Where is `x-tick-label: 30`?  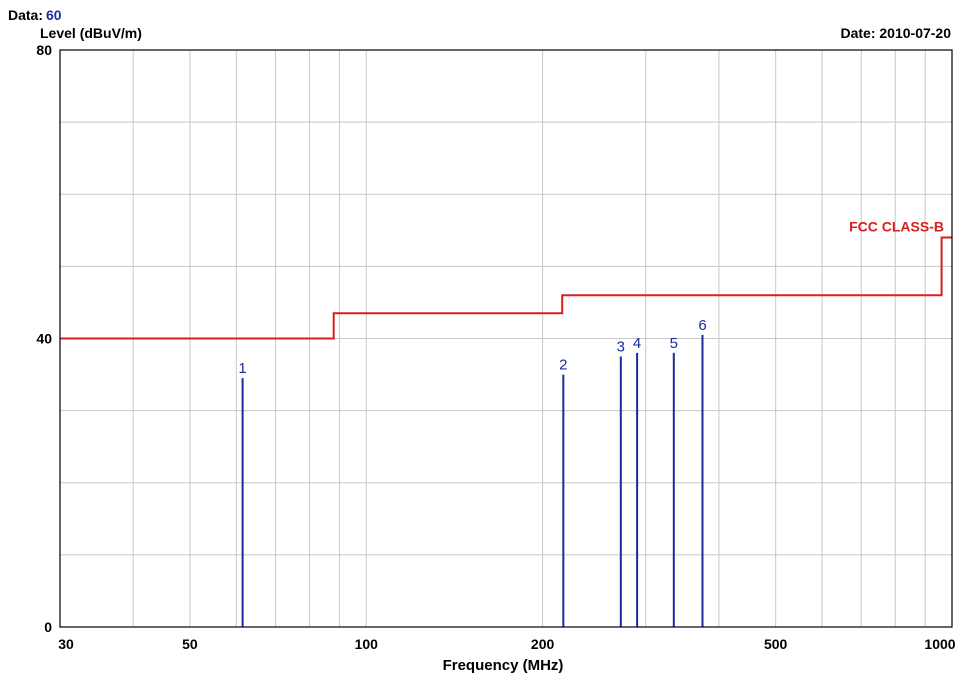 x-tick-label: 30 is located at coordinates (66, 644).